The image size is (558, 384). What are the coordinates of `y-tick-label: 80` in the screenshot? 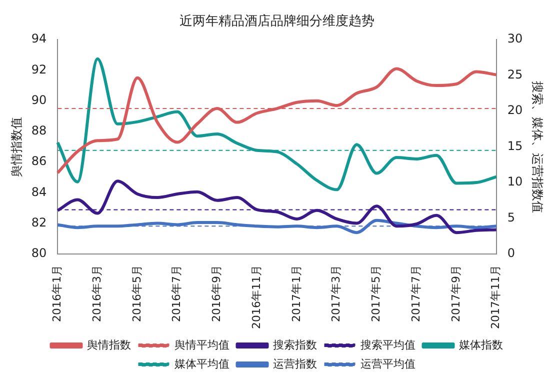 It's located at (39, 253).